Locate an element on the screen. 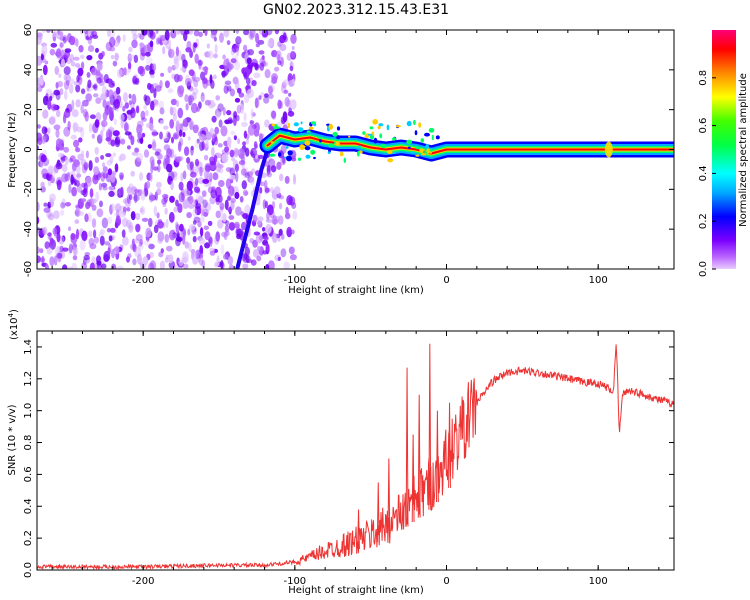  colorbar-tick-label: 0.6 is located at coordinates (703, 126).